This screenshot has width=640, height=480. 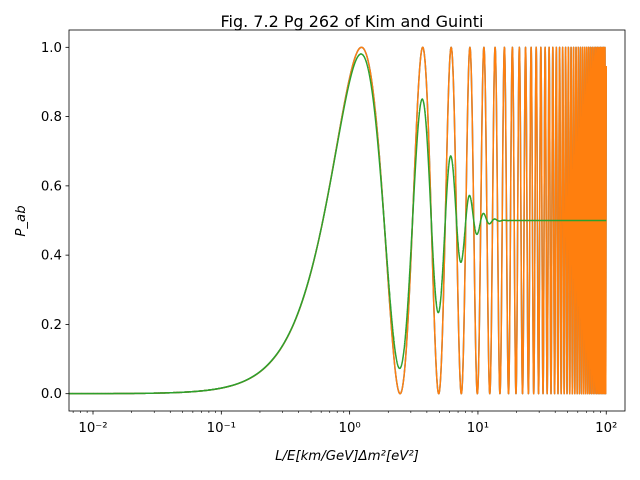 What do you see at coordinates (51, 256) in the screenshot?
I see `y-tick-label: 0.4` at bounding box center [51, 256].